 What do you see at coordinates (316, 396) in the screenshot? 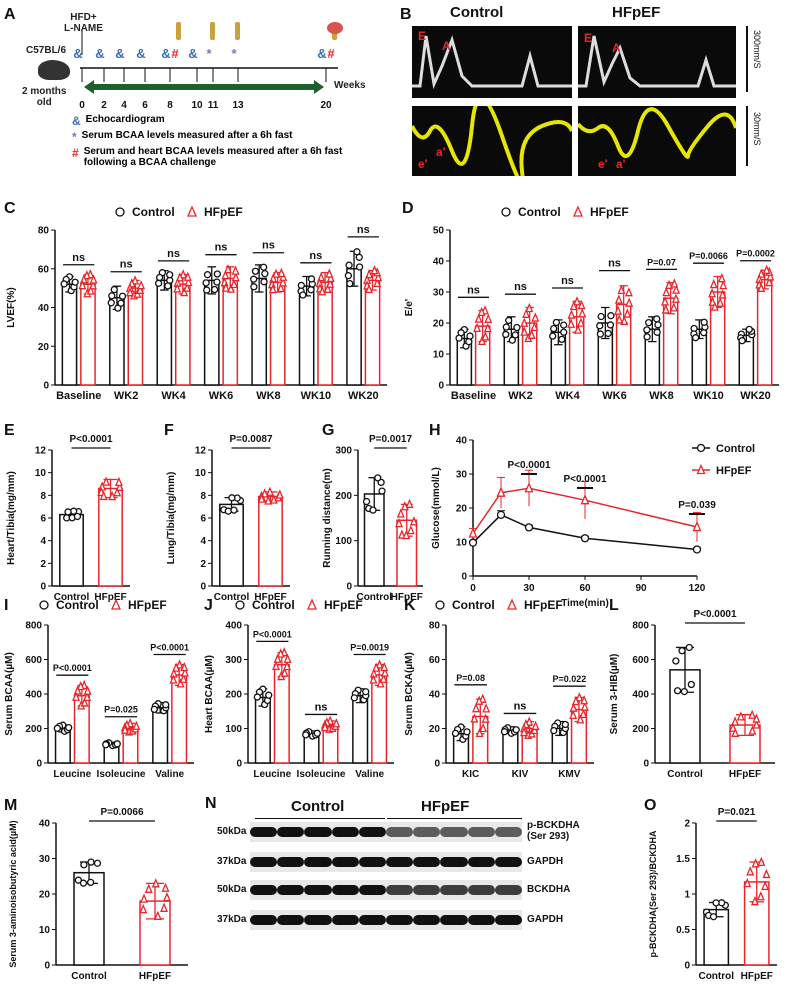
I see `category-label: WK10` at bounding box center [316, 396].